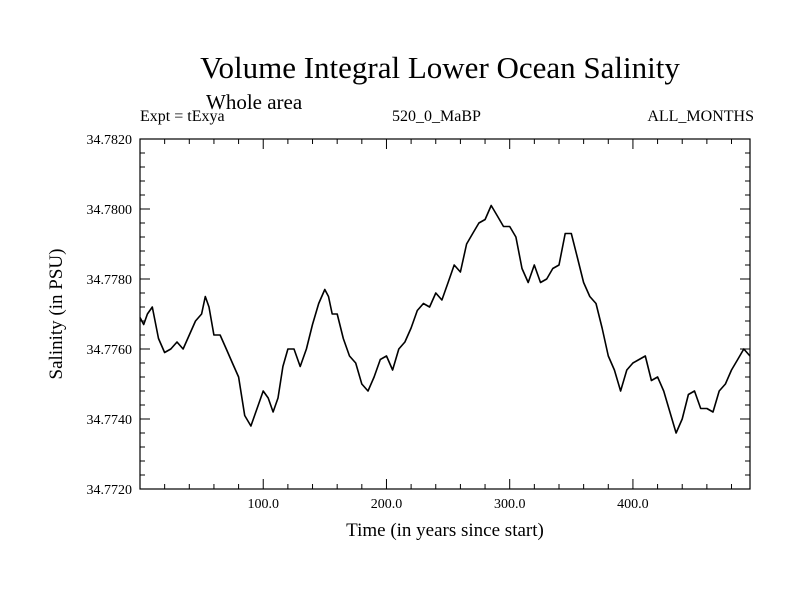 The width and height of the screenshot is (800, 600). What do you see at coordinates (254, 102) in the screenshot?
I see `chart-subtitle: Whole area` at bounding box center [254, 102].